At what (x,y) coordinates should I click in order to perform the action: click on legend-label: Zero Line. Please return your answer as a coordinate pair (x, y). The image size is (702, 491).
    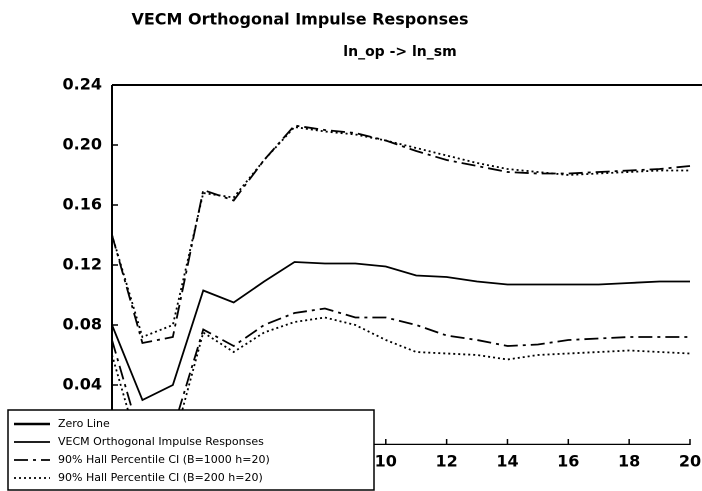
    Looking at the image, I should click on (84, 423).